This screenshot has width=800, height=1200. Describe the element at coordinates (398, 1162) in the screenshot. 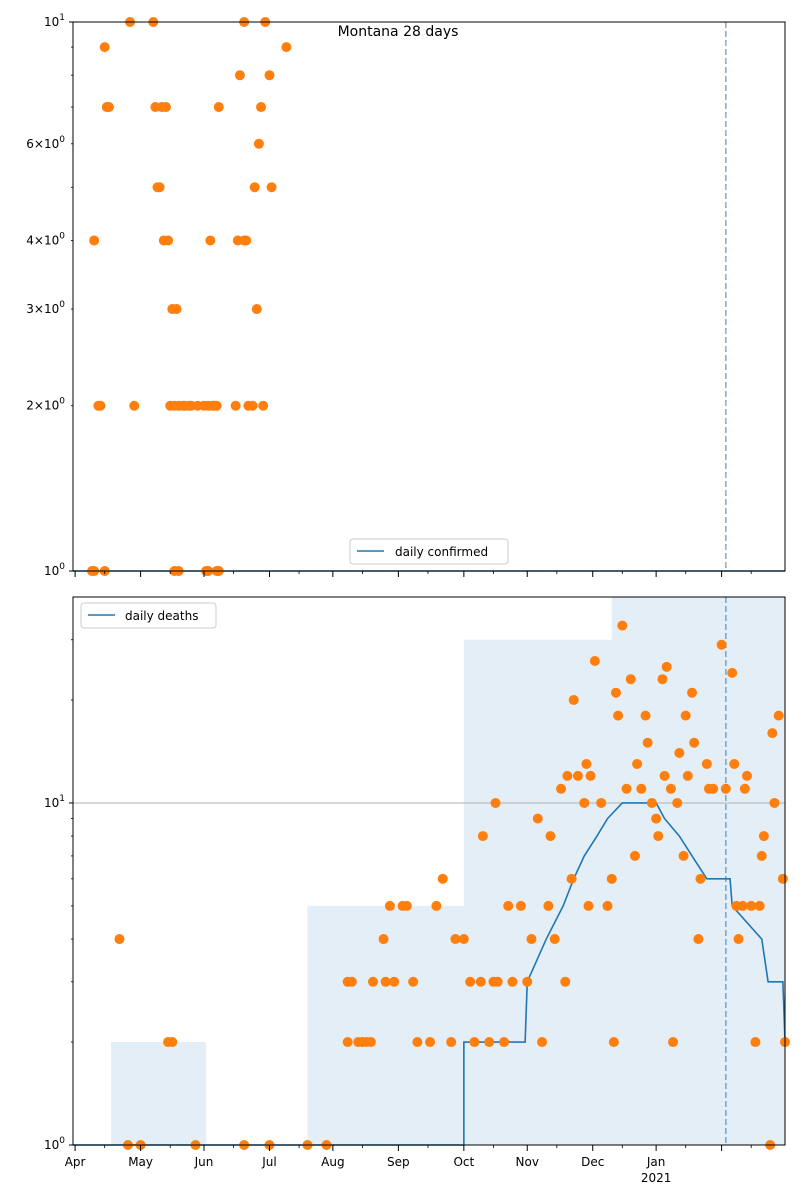

I see `deaths-x-tick-label: Sep` at that location.